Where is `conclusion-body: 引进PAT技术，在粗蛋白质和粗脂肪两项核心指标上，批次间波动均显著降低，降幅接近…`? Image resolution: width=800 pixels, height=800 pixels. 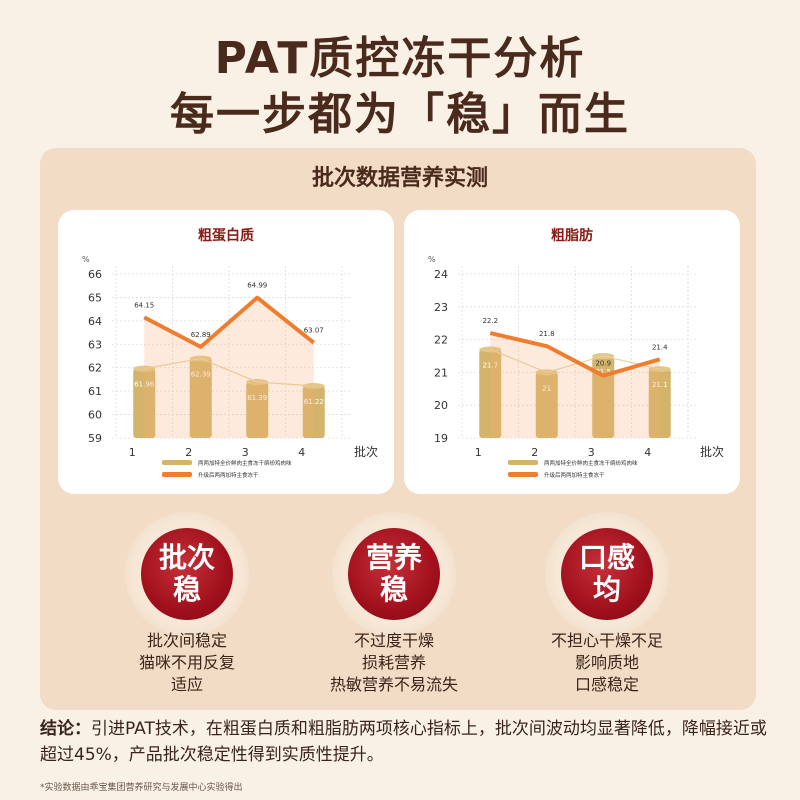 conclusion-body: 引进PAT技术，在粗蛋白质和粗脂肪两项核心指标上，批次间波动均显著降低，降幅接近… is located at coordinates (403, 742).